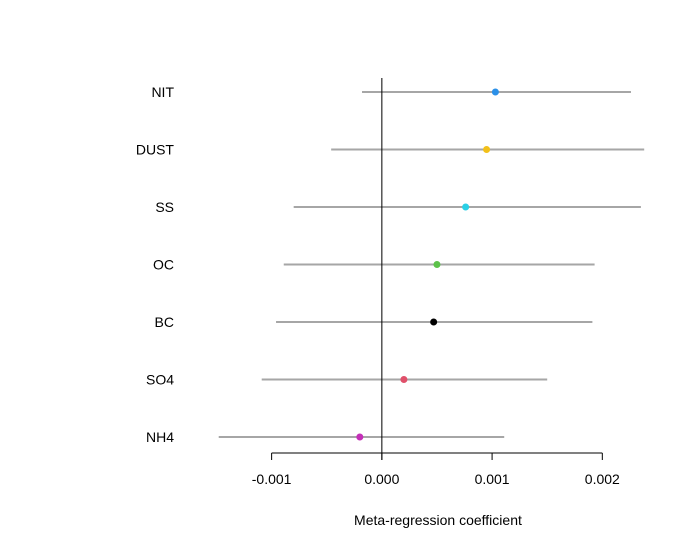 The width and height of the screenshot is (699, 549). What do you see at coordinates (360, 437) in the screenshot?
I see `estimate-point-nh4` at bounding box center [360, 437].